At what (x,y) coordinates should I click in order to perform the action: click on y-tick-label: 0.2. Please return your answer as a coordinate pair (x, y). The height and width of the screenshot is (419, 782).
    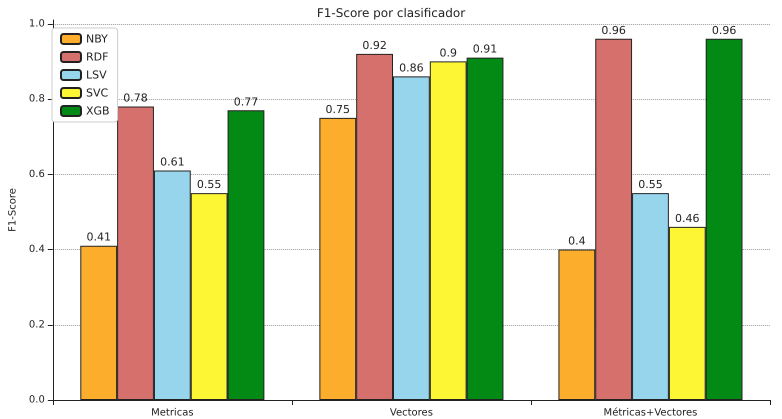
    Looking at the image, I should click on (36, 324).